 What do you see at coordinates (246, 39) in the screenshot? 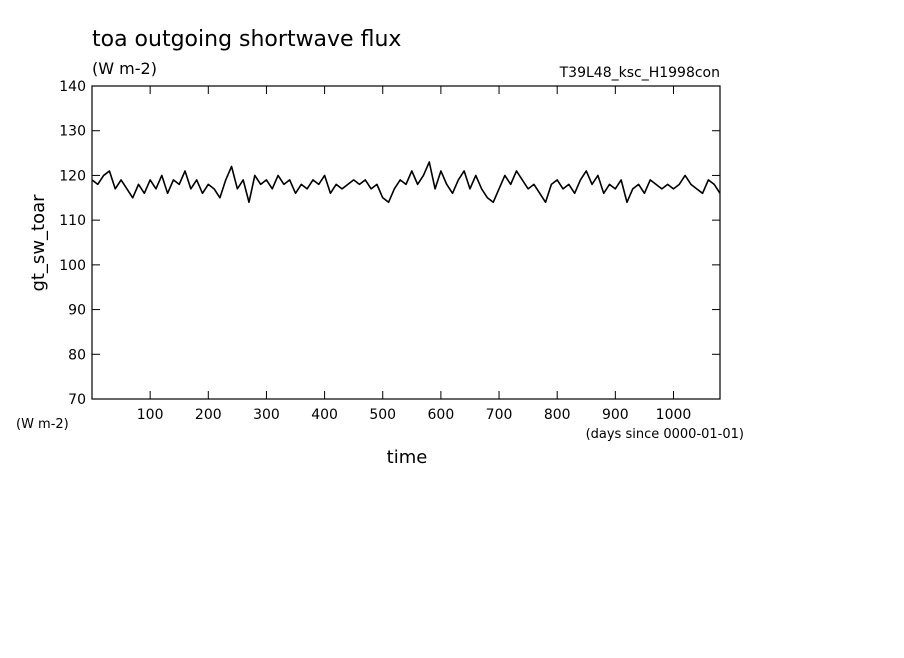
I see `chart-title: toa outgoing shortwave flux` at bounding box center [246, 39].